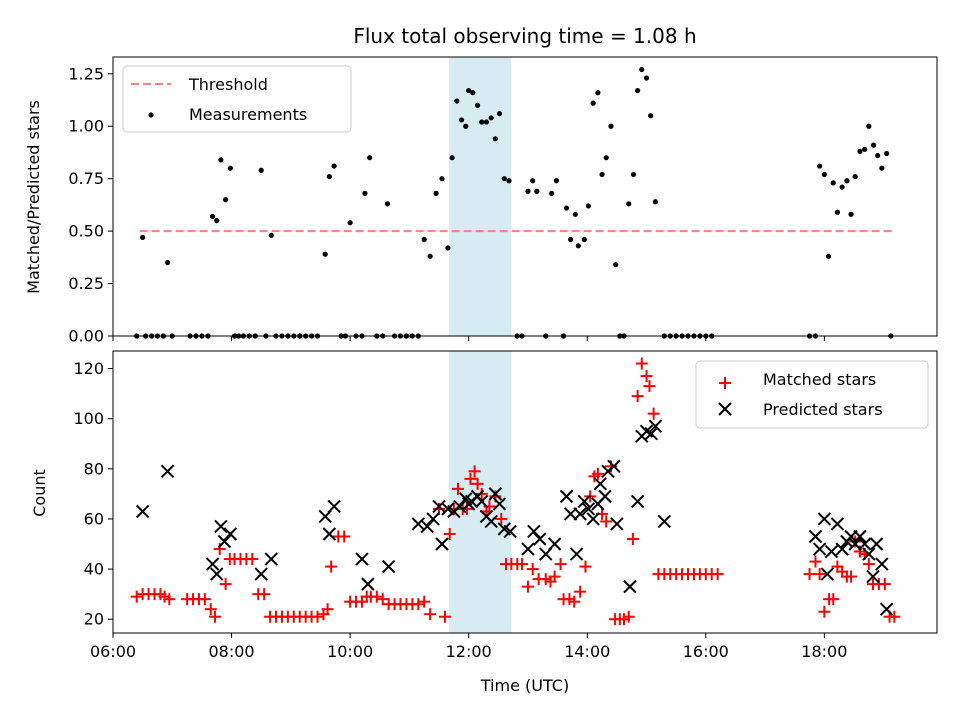  What do you see at coordinates (706, 651) in the screenshot?
I see `x-tick-label: 16:00` at bounding box center [706, 651].